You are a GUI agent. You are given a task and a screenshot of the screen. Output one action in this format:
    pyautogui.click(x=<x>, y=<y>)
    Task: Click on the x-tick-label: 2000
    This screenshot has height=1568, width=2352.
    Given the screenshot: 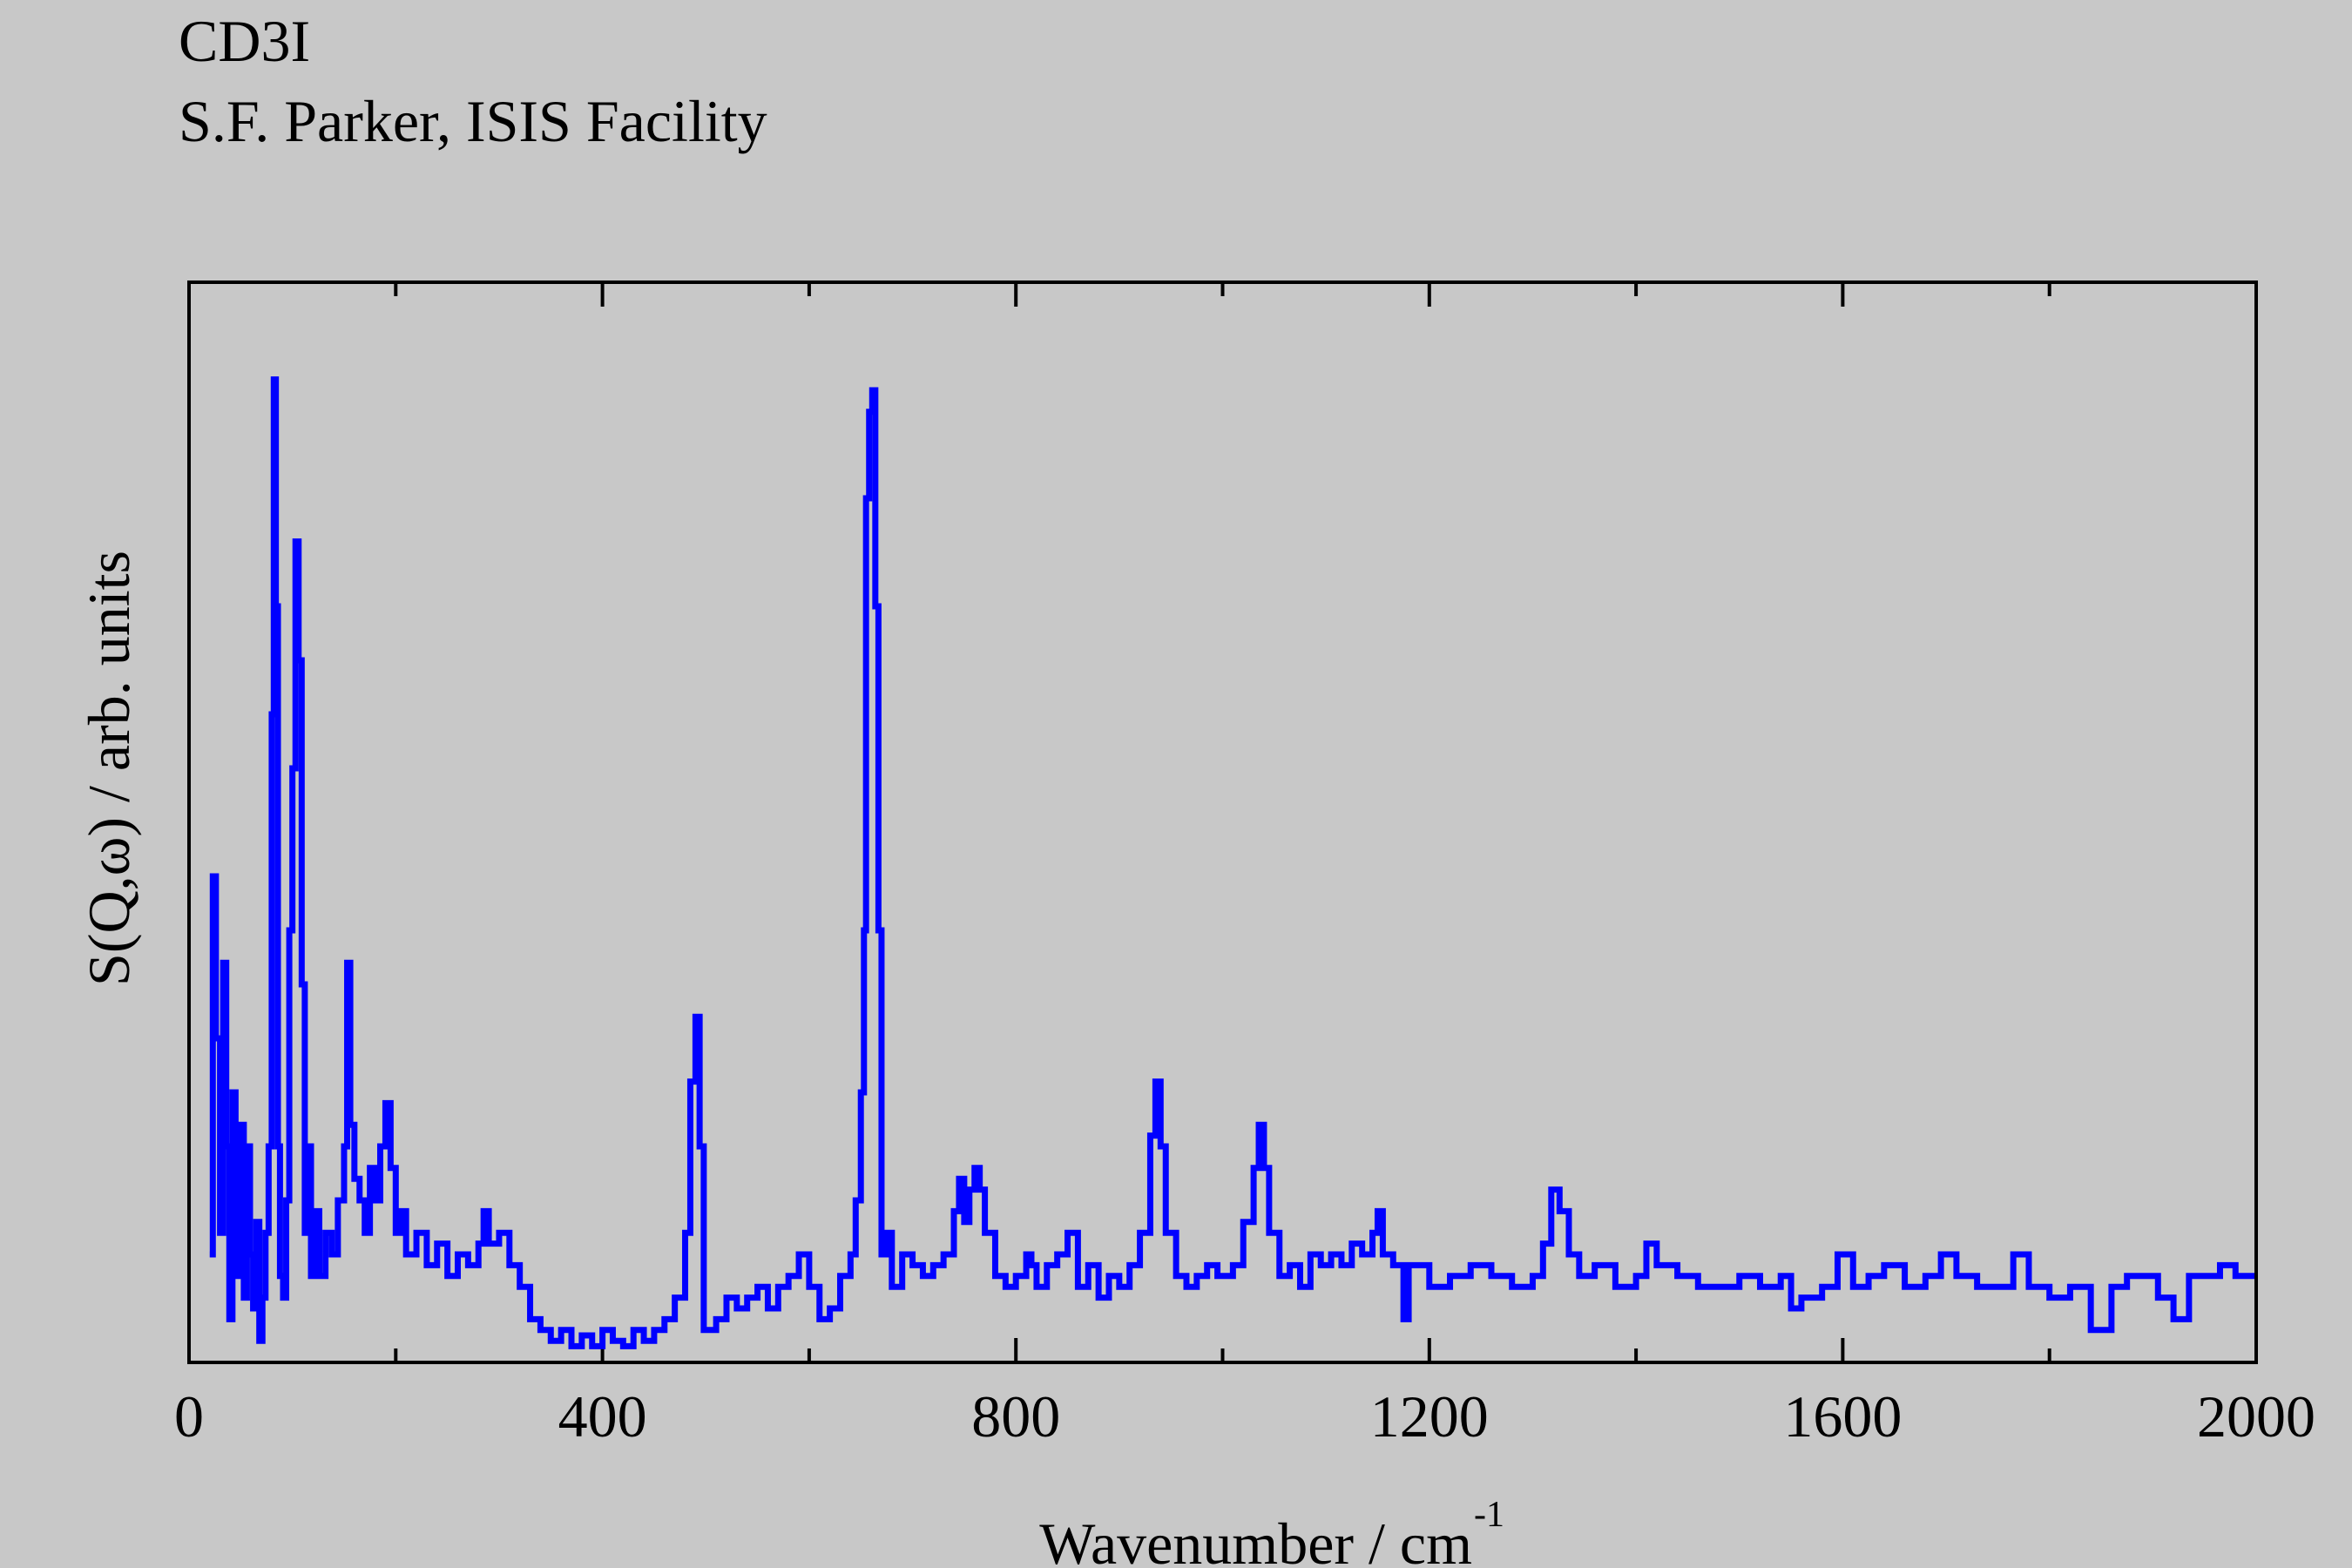 What is the action you would take?
    pyautogui.click(x=2256, y=1417)
    